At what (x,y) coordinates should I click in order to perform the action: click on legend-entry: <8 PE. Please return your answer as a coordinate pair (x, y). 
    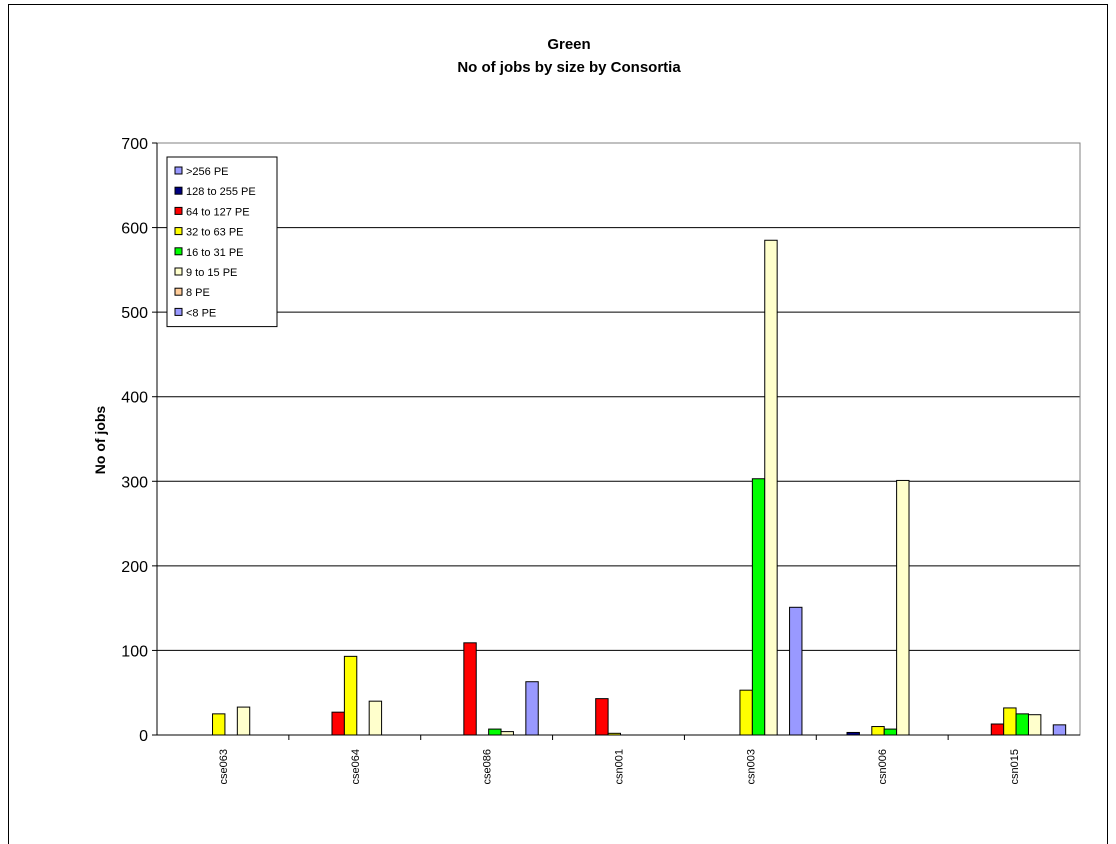
    Looking at the image, I should click on (201, 313).